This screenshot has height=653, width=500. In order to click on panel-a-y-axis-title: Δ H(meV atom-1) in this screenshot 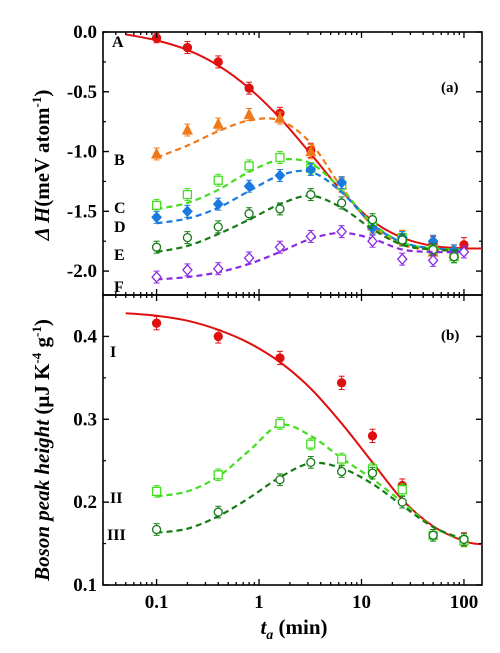, I will do `click(41, 166)`.